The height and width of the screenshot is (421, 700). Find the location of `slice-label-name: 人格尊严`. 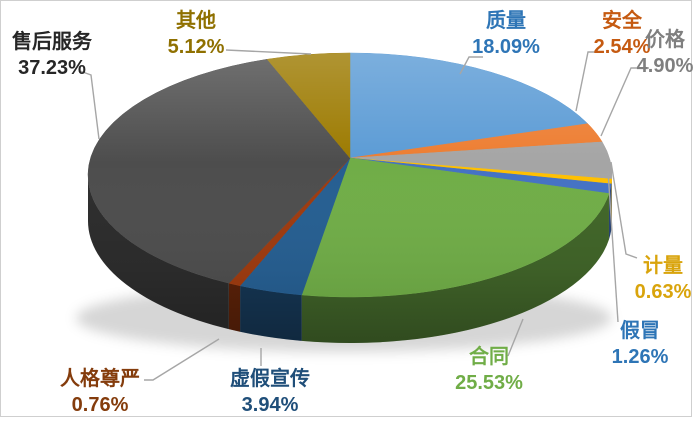

slice-label-name: 人格尊严 is located at coordinates (100, 379).